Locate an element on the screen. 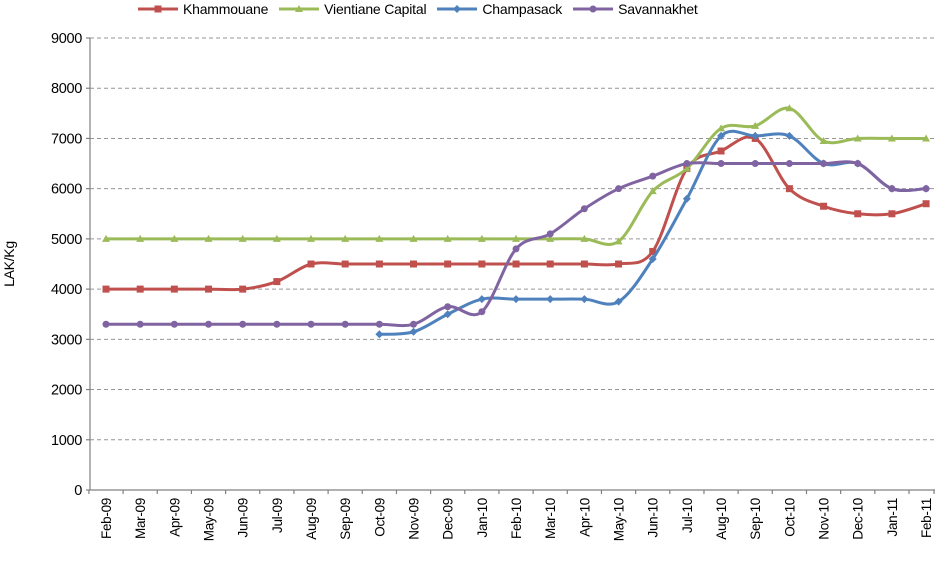 This screenshot has height=567, width=935. x-axis-tick-label: Feb-10 is located at coordinates (516, 518).